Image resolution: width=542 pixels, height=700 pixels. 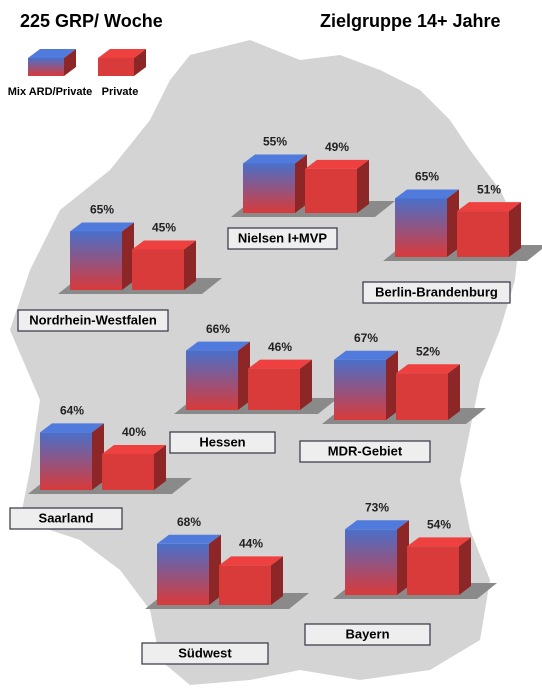 What do you see at coordinates (251, 544) in the screenshot?
I see `data-label: 44%` at bounding box center [251, 544].